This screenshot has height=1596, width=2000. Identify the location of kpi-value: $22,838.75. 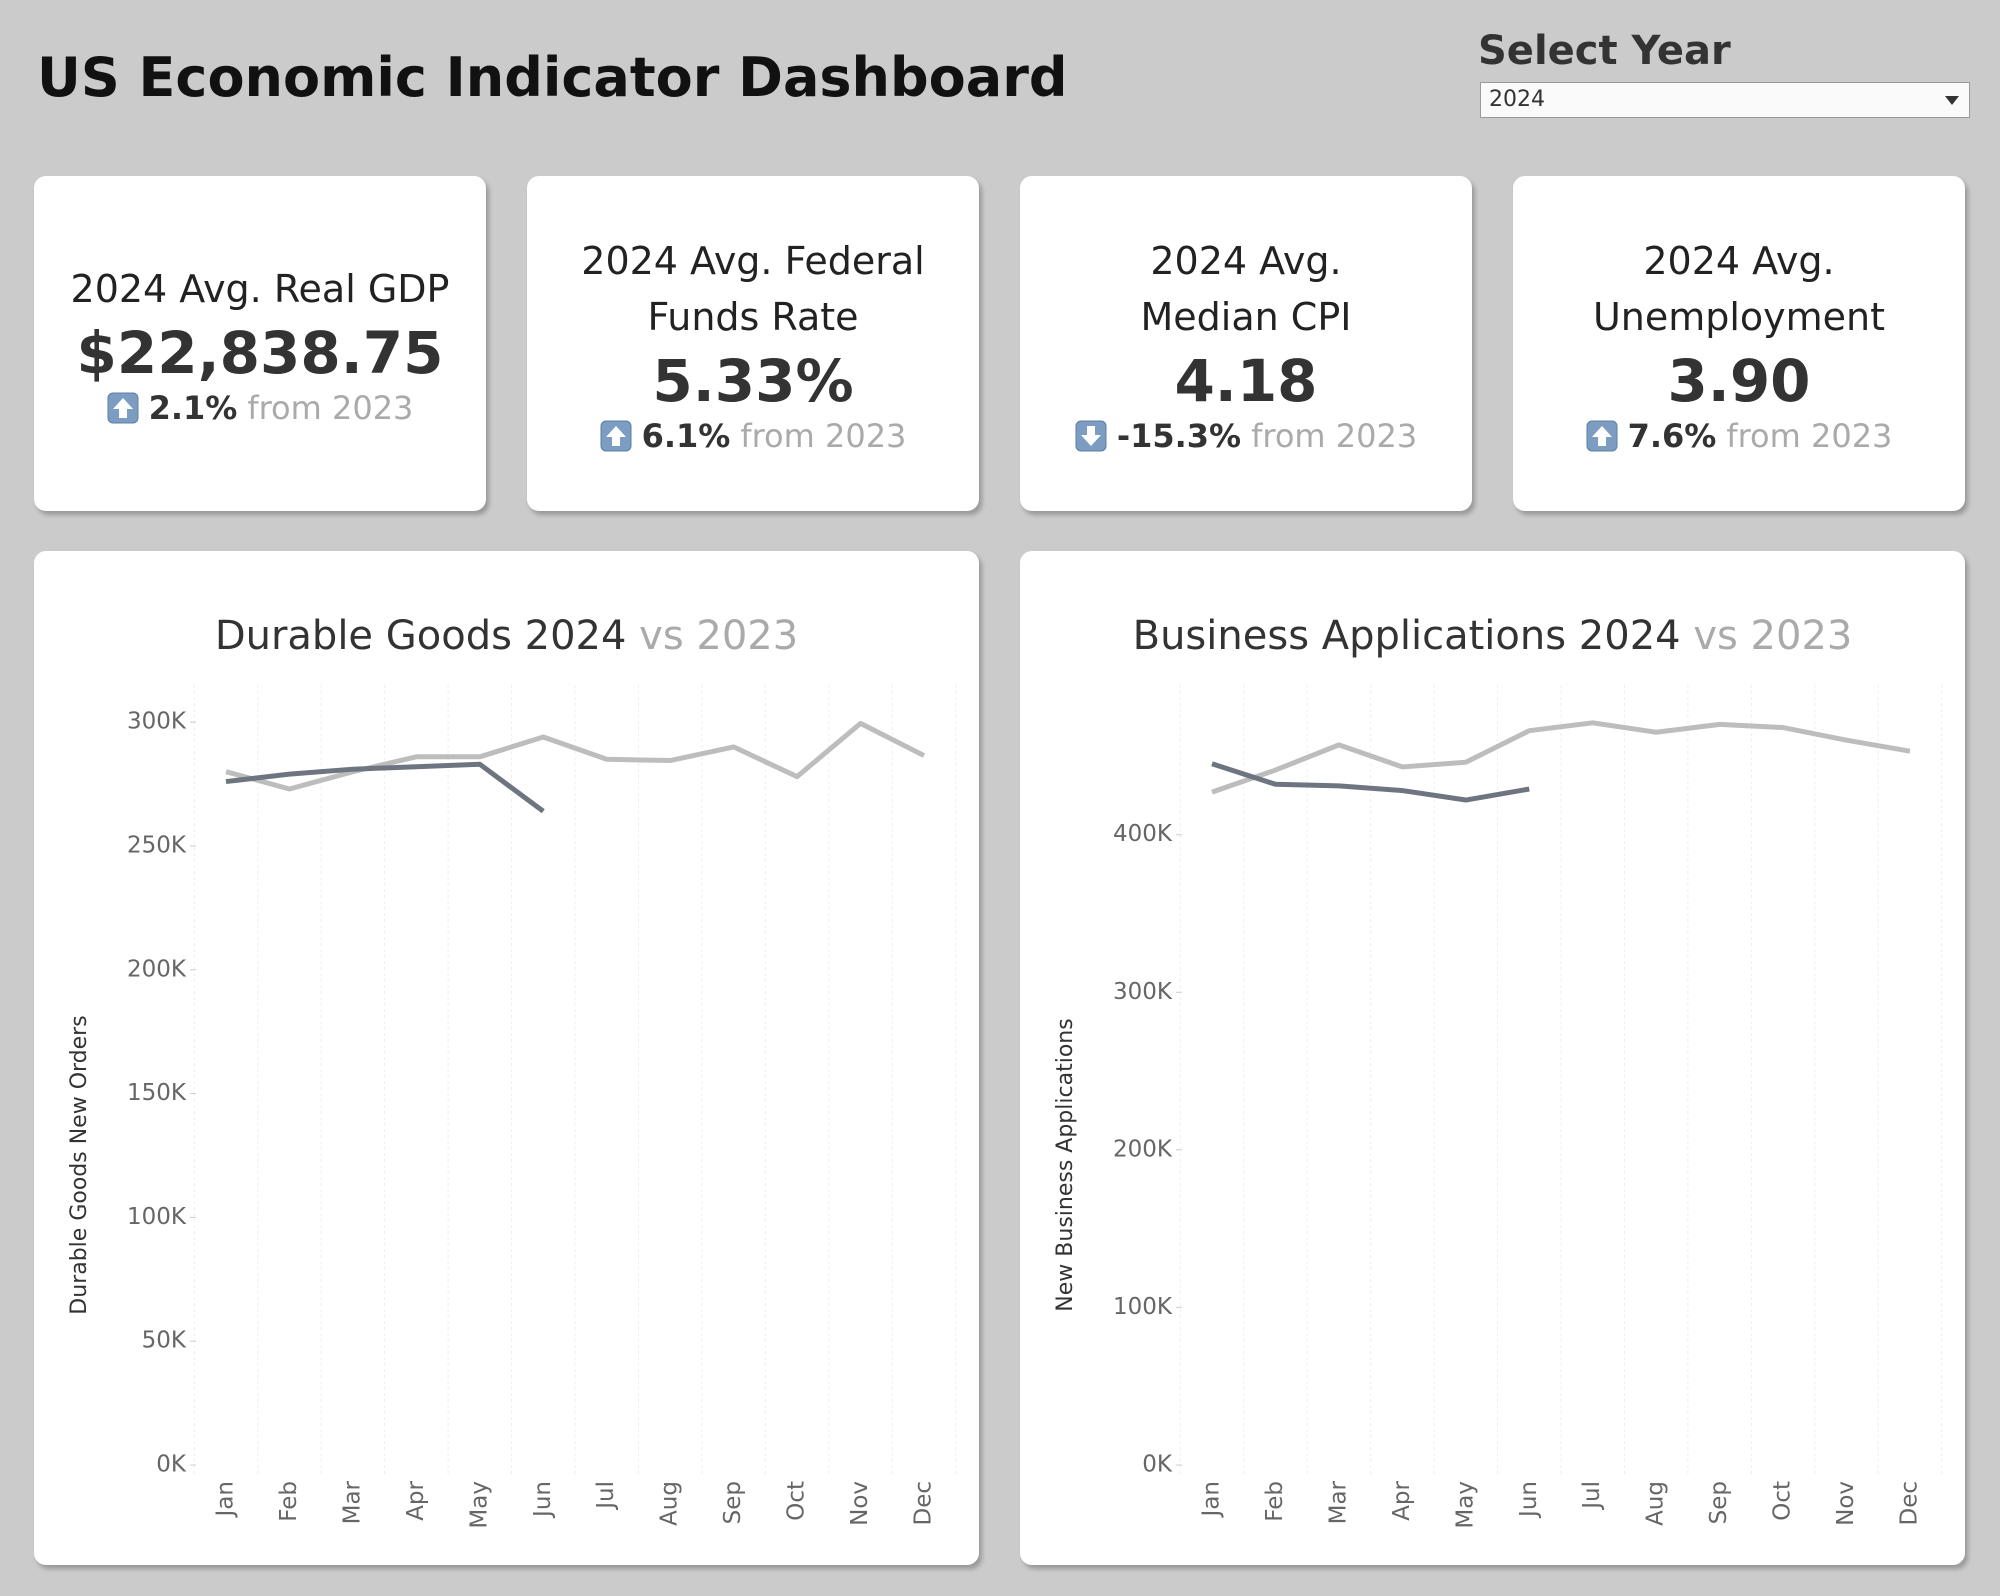
(260, 352).